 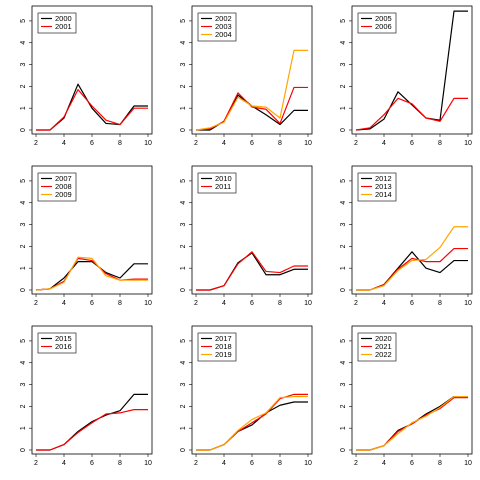 I want to click on legend-label: 2017, so click(x=223, y=338).